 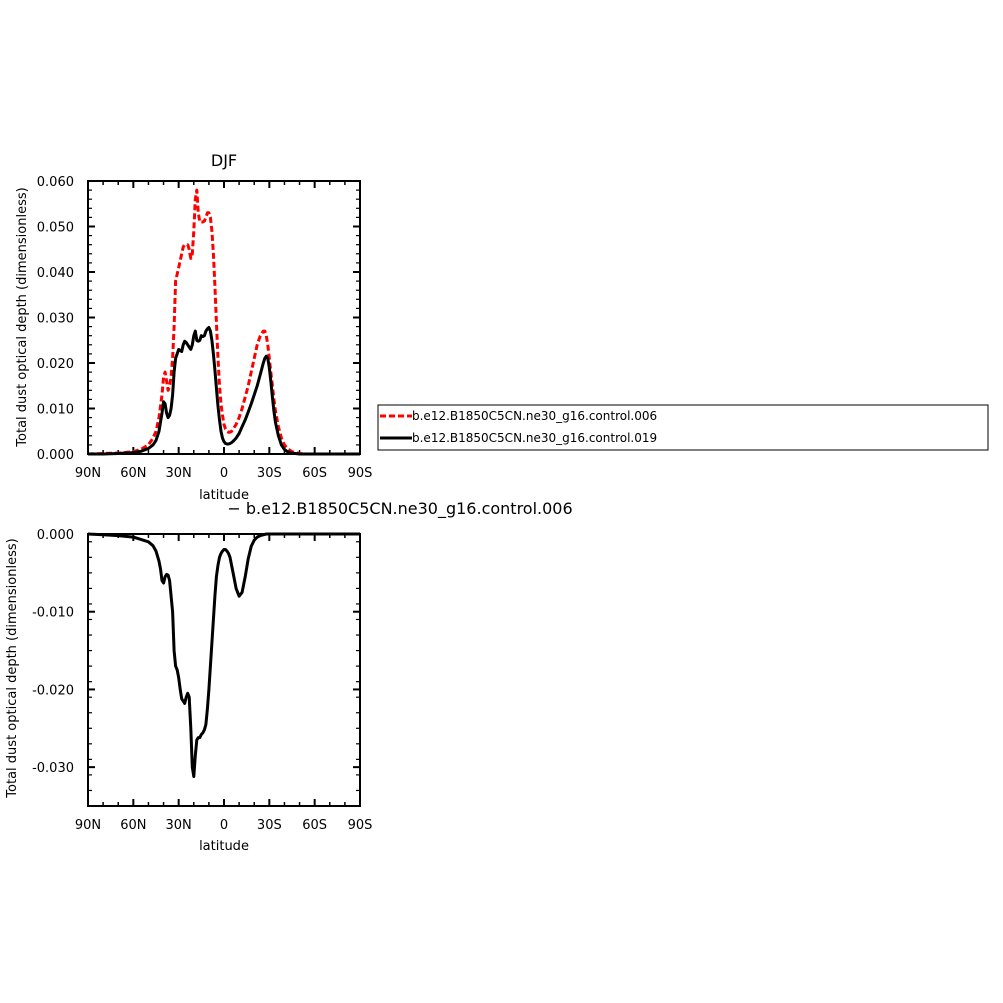 What do you see at coordinates (133, 473) in the screenshot?
I see `top-xtick-label: 60N` at bounding box center [133, 473].